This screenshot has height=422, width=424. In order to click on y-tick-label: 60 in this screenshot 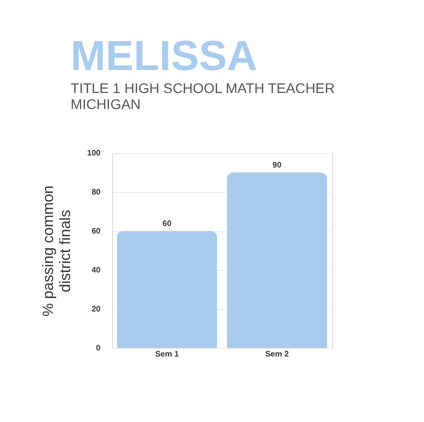, I will do `click(97, 231)`.